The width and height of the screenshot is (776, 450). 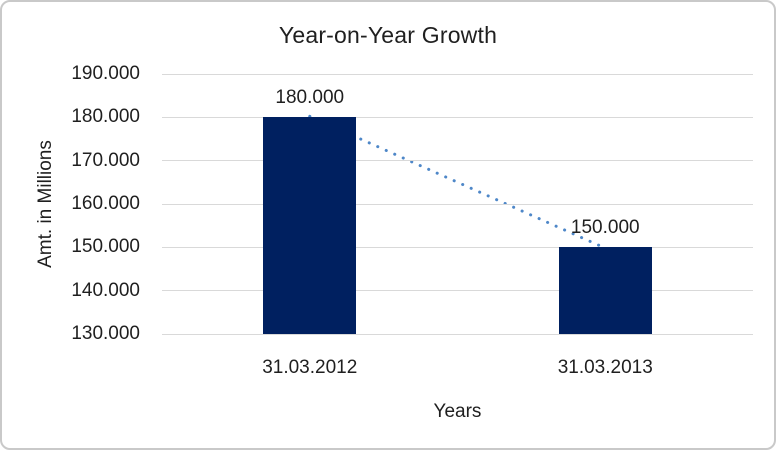 What do you see at coordinates (105, 203) in the screenshot?
I see `y-tick-label: 160.000` at bounding box center [105, 203].